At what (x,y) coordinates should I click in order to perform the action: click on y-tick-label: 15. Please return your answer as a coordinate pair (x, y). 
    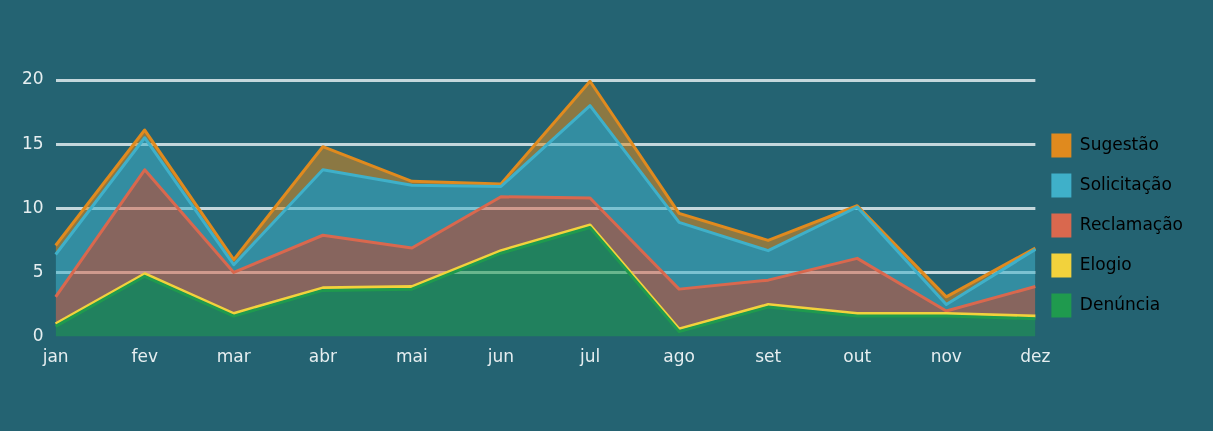
    Looking at the image, I should click on (32, 142).